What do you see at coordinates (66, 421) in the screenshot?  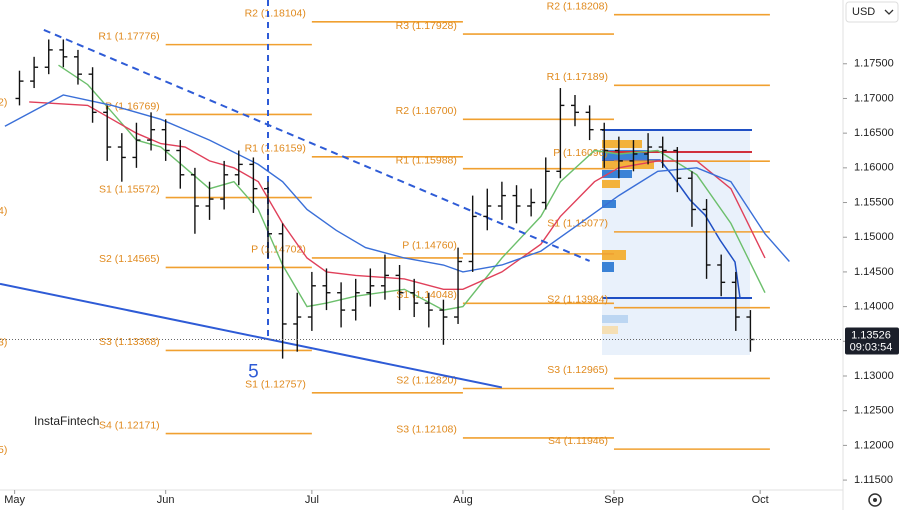 I see `watermark: InstaFintech` at bounding box center [66, 421].